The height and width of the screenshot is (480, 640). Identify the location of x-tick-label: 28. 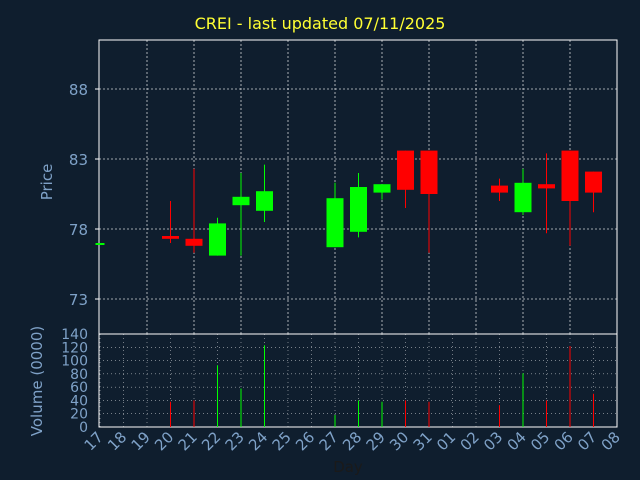
(352, 441).